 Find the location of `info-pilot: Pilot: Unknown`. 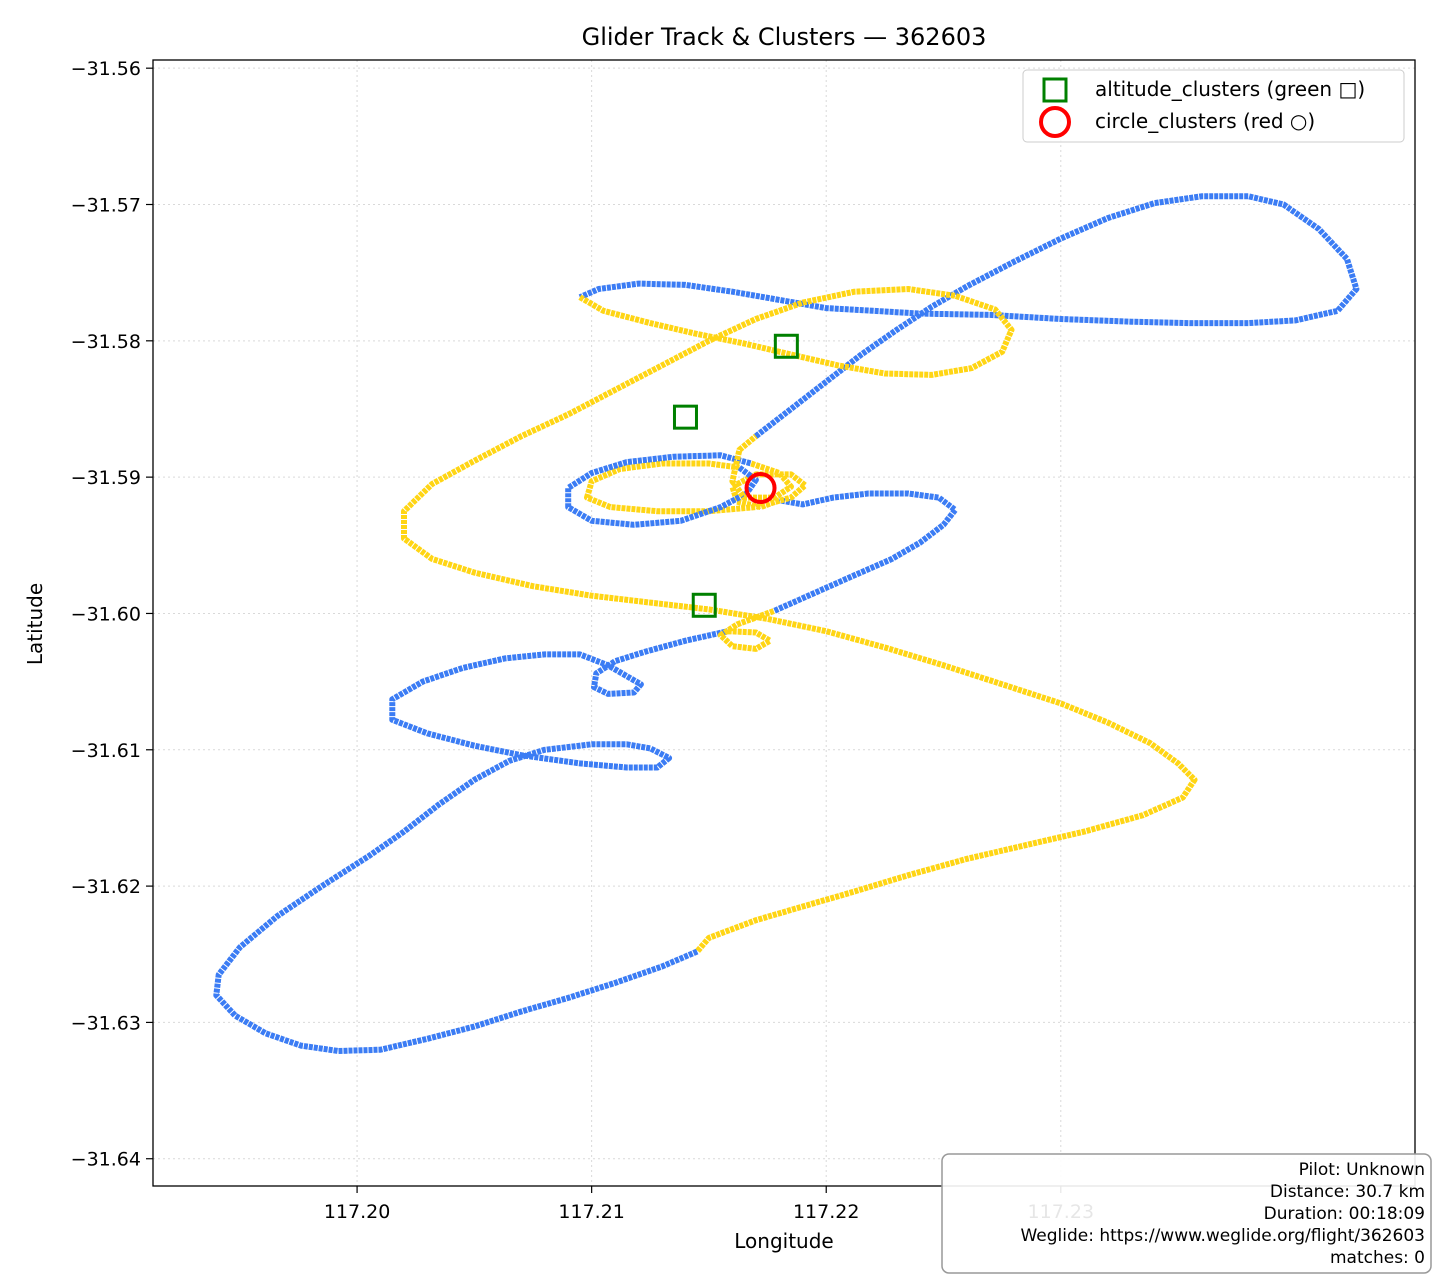

info-pilot: Pilot: Unknown is located at coordinates (1362, 1170).